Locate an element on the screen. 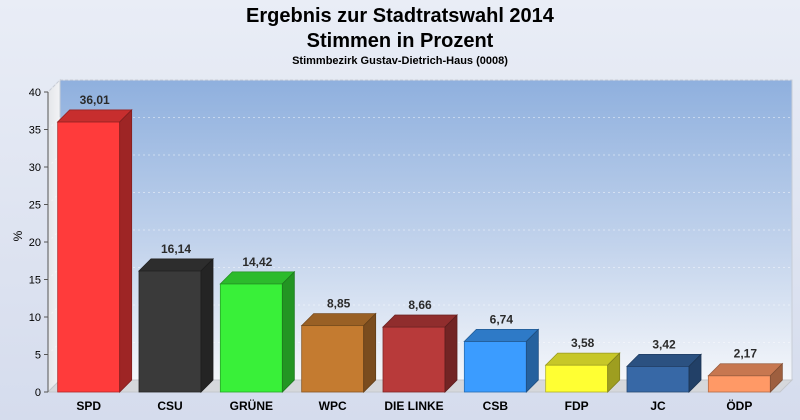 This screenshot has width=800, height=420. y-tick-label: 10 is located at coordinates (35, 318).